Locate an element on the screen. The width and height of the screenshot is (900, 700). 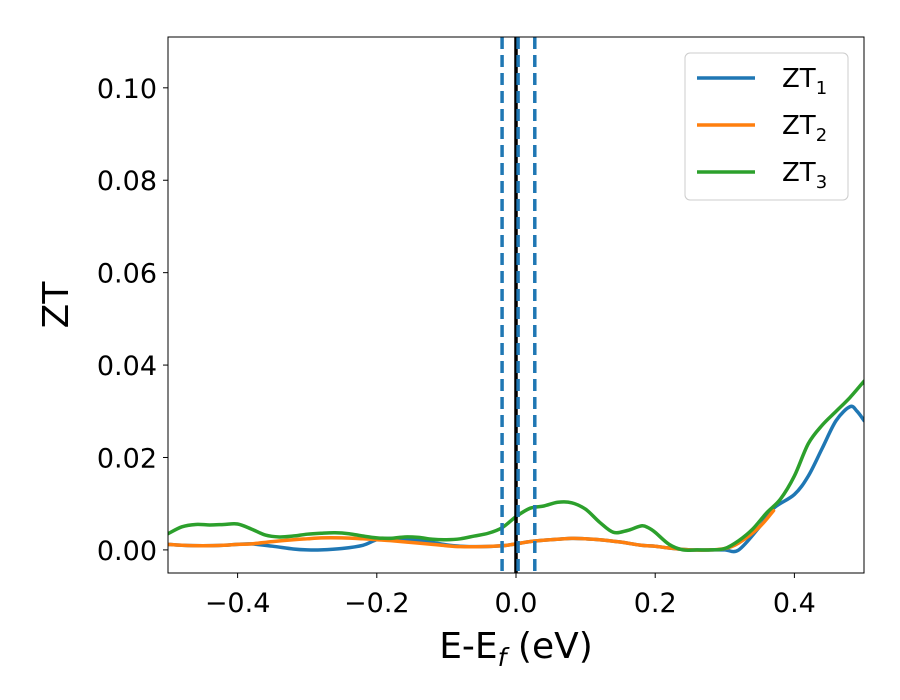
legend-label-subscript: 1 is located at coordinates (821, 88).